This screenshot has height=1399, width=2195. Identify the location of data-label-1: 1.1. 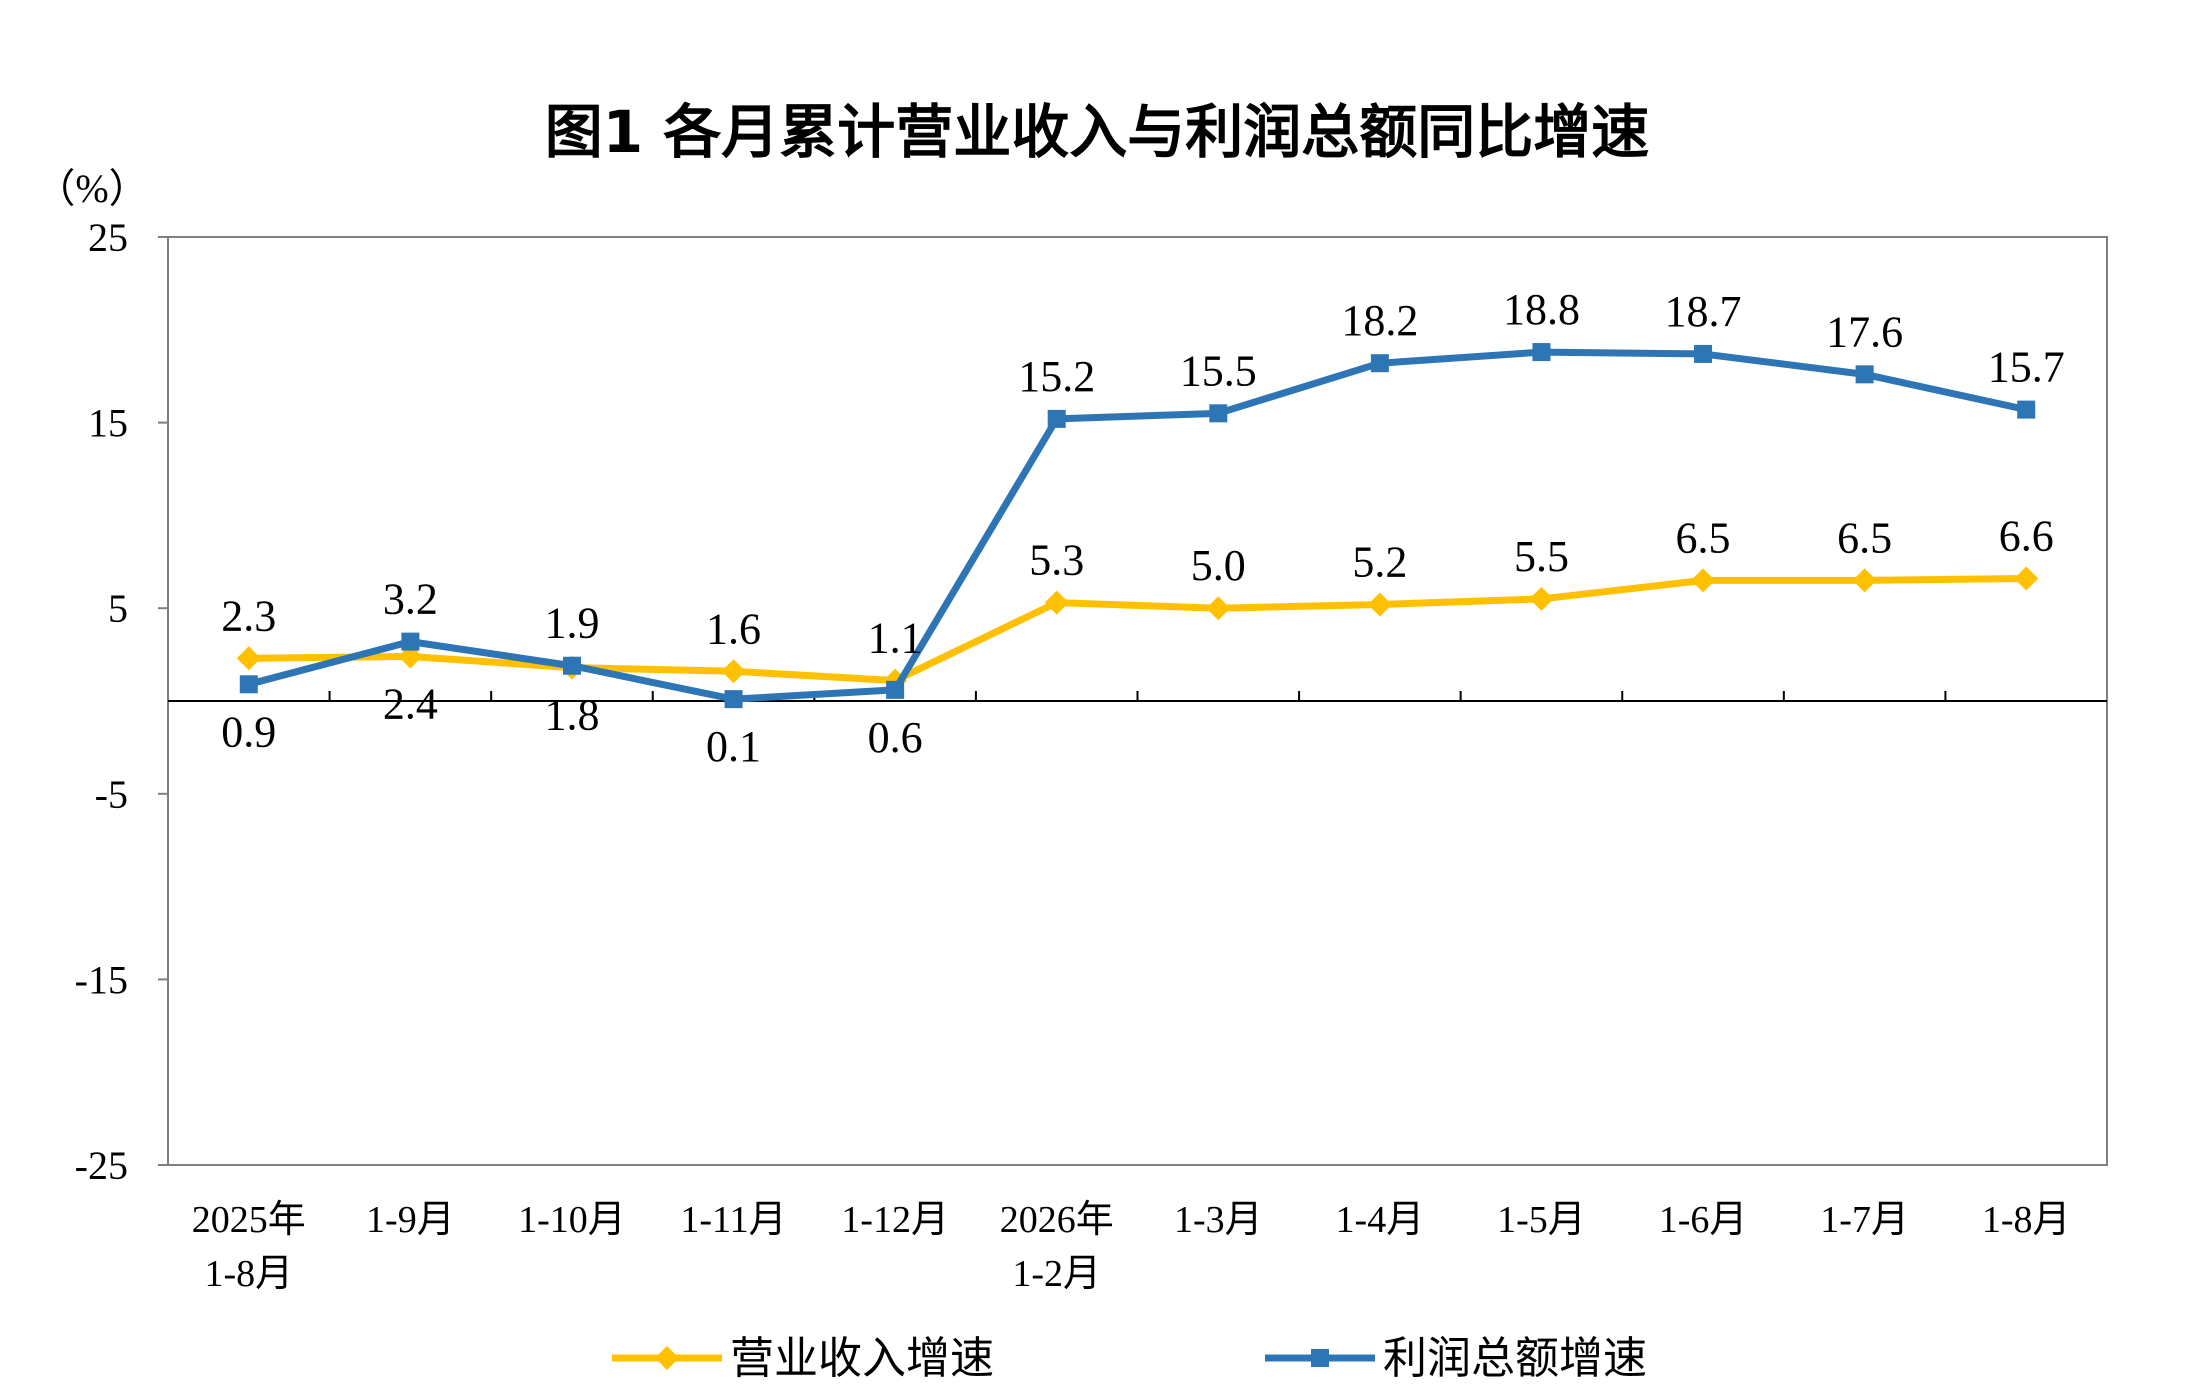
(895, 638).